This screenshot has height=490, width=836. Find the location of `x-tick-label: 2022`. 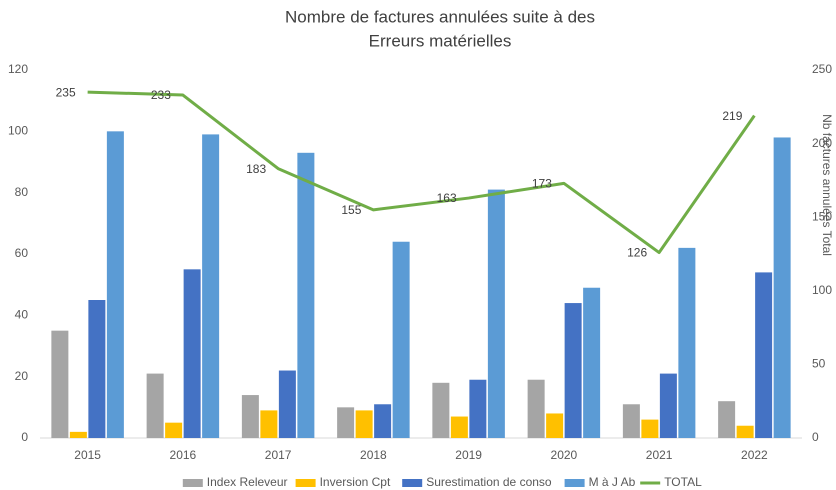

x-tick-label: 2022 is located at coordinates (754, 455).